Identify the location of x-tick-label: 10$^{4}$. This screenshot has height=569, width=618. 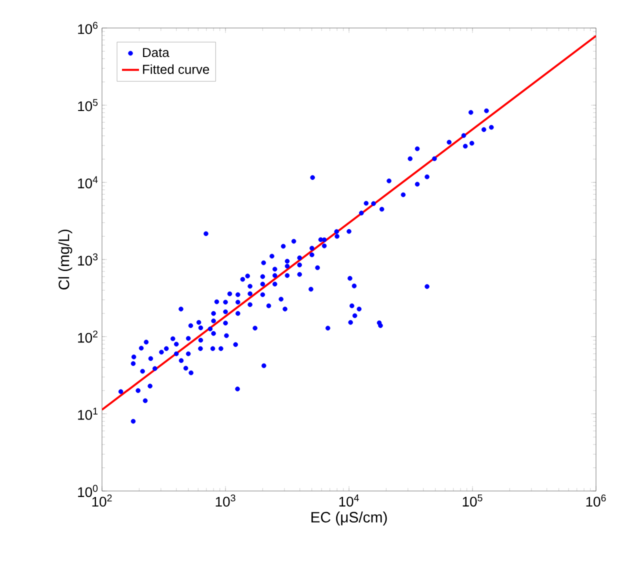
(349, 500).